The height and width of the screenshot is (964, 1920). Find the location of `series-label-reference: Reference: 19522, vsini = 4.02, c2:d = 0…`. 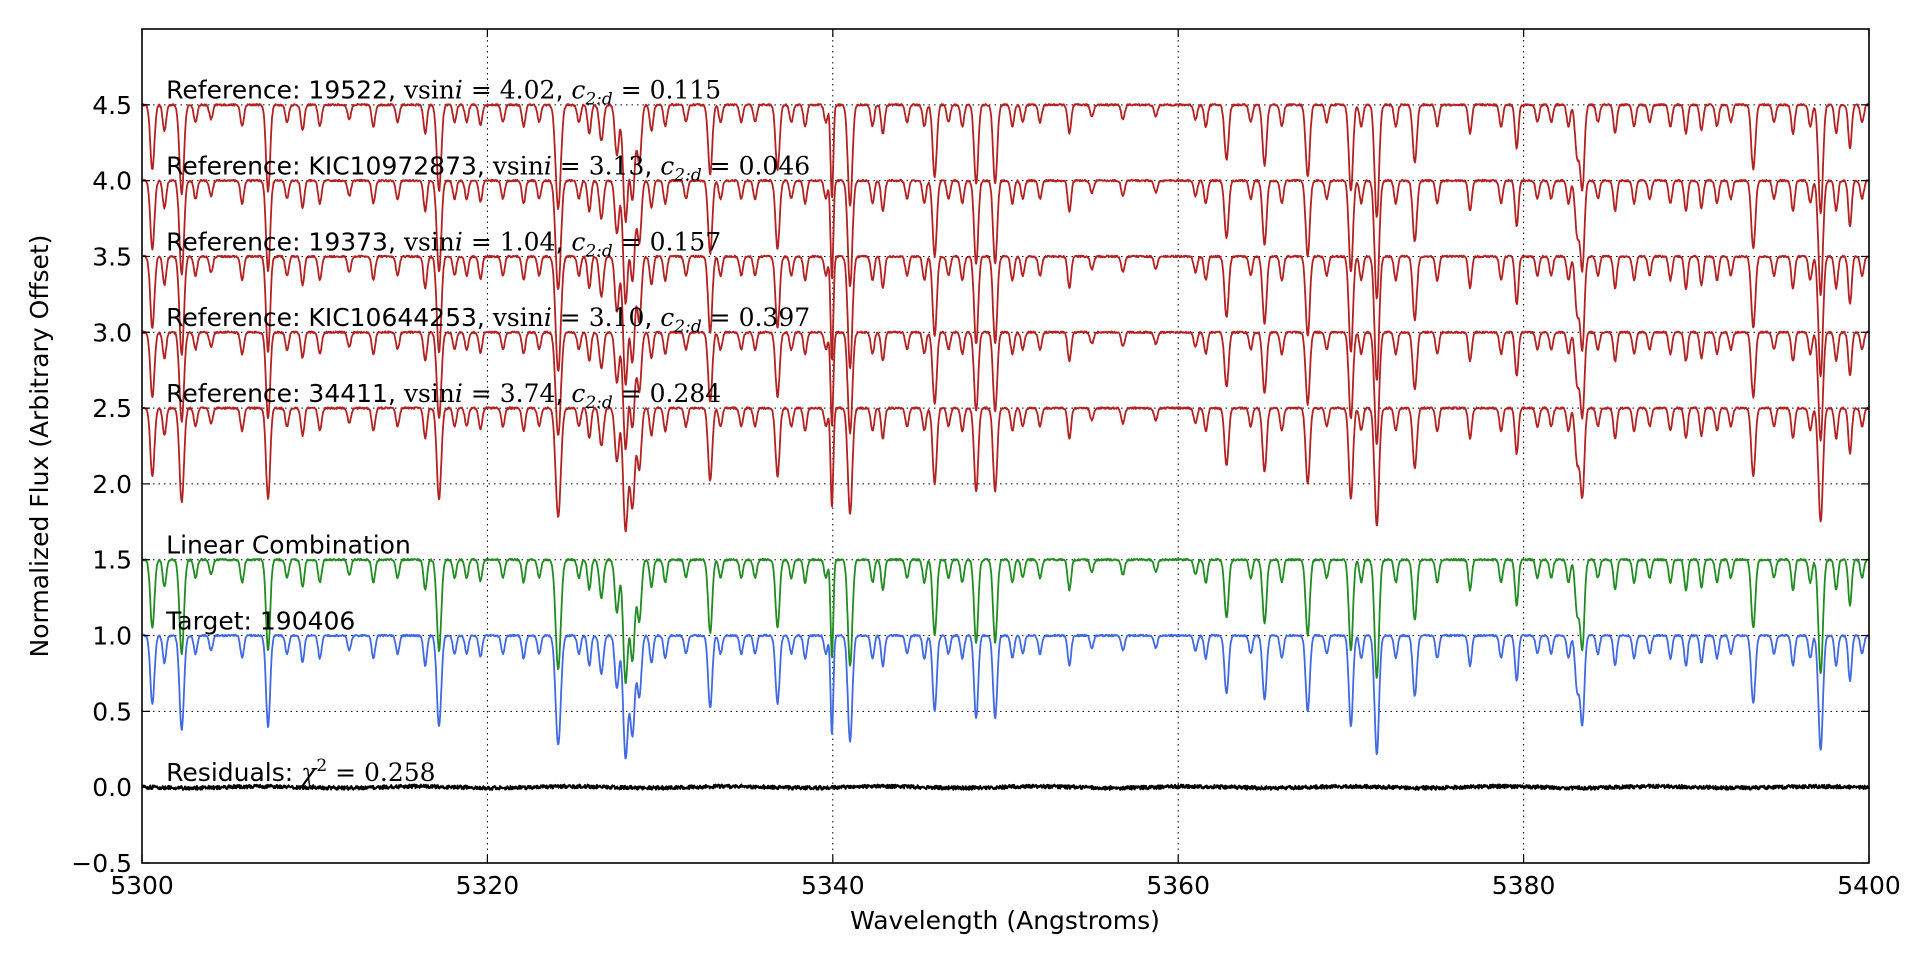

series-label-reference: Reference: 19522, vsini = 4.02, c2:d = 0… is located at coordinates (443, 93).